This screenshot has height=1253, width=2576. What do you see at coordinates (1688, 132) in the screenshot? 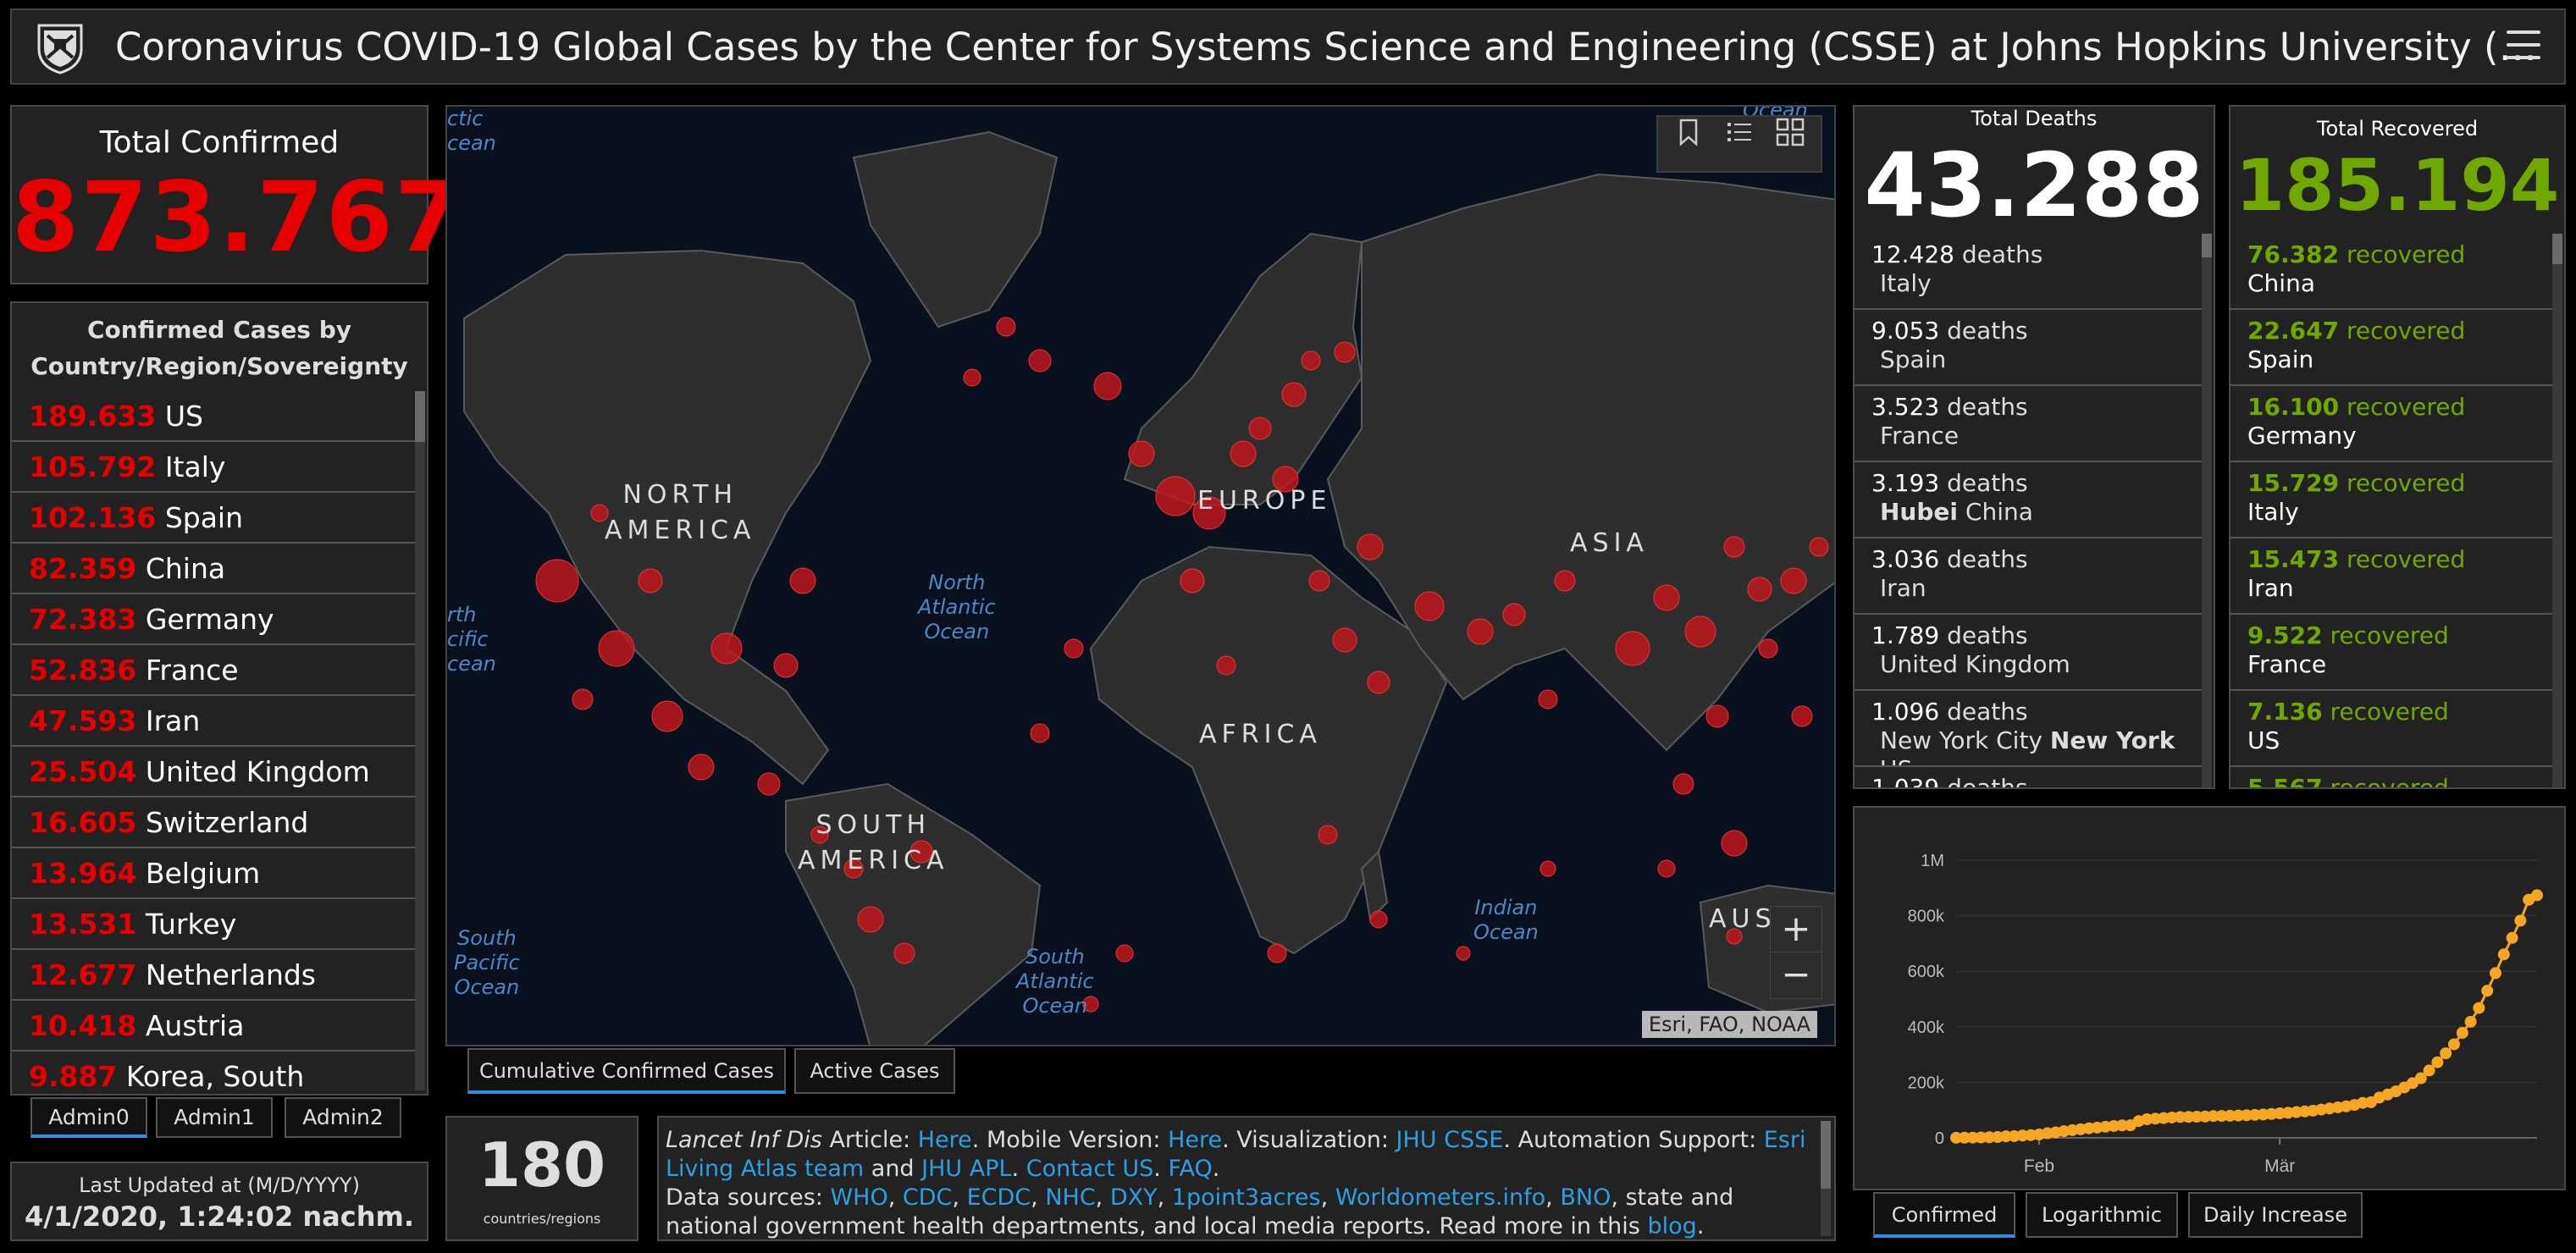
I see `bookmark-icon` at bounding box center [1688, 132].